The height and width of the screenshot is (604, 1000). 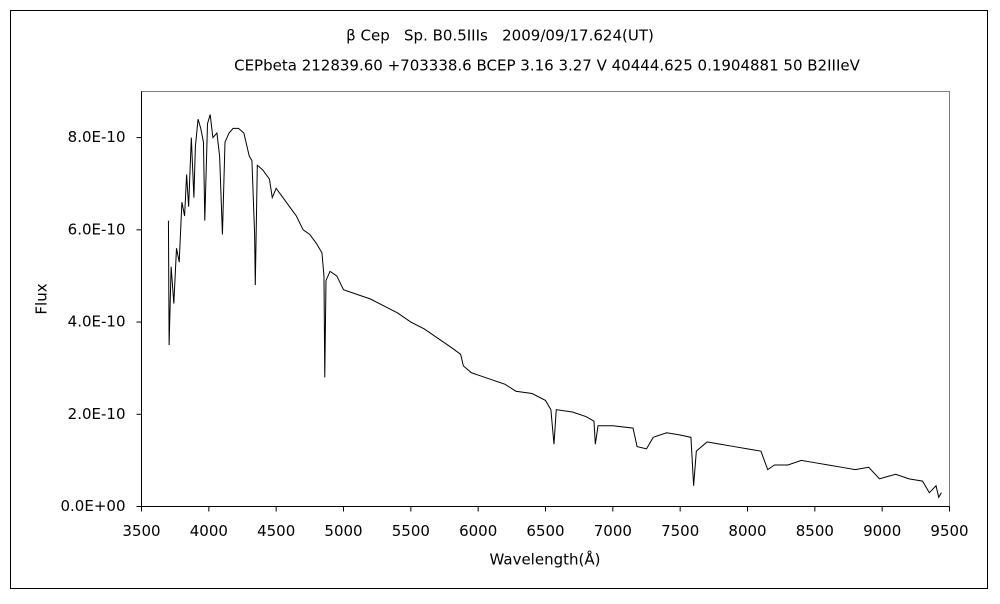 What do you see at coordinates (97, 414) in the screenshot?
I see `y-tick-label: 2.0E-10` at bounding box center [97, 414].